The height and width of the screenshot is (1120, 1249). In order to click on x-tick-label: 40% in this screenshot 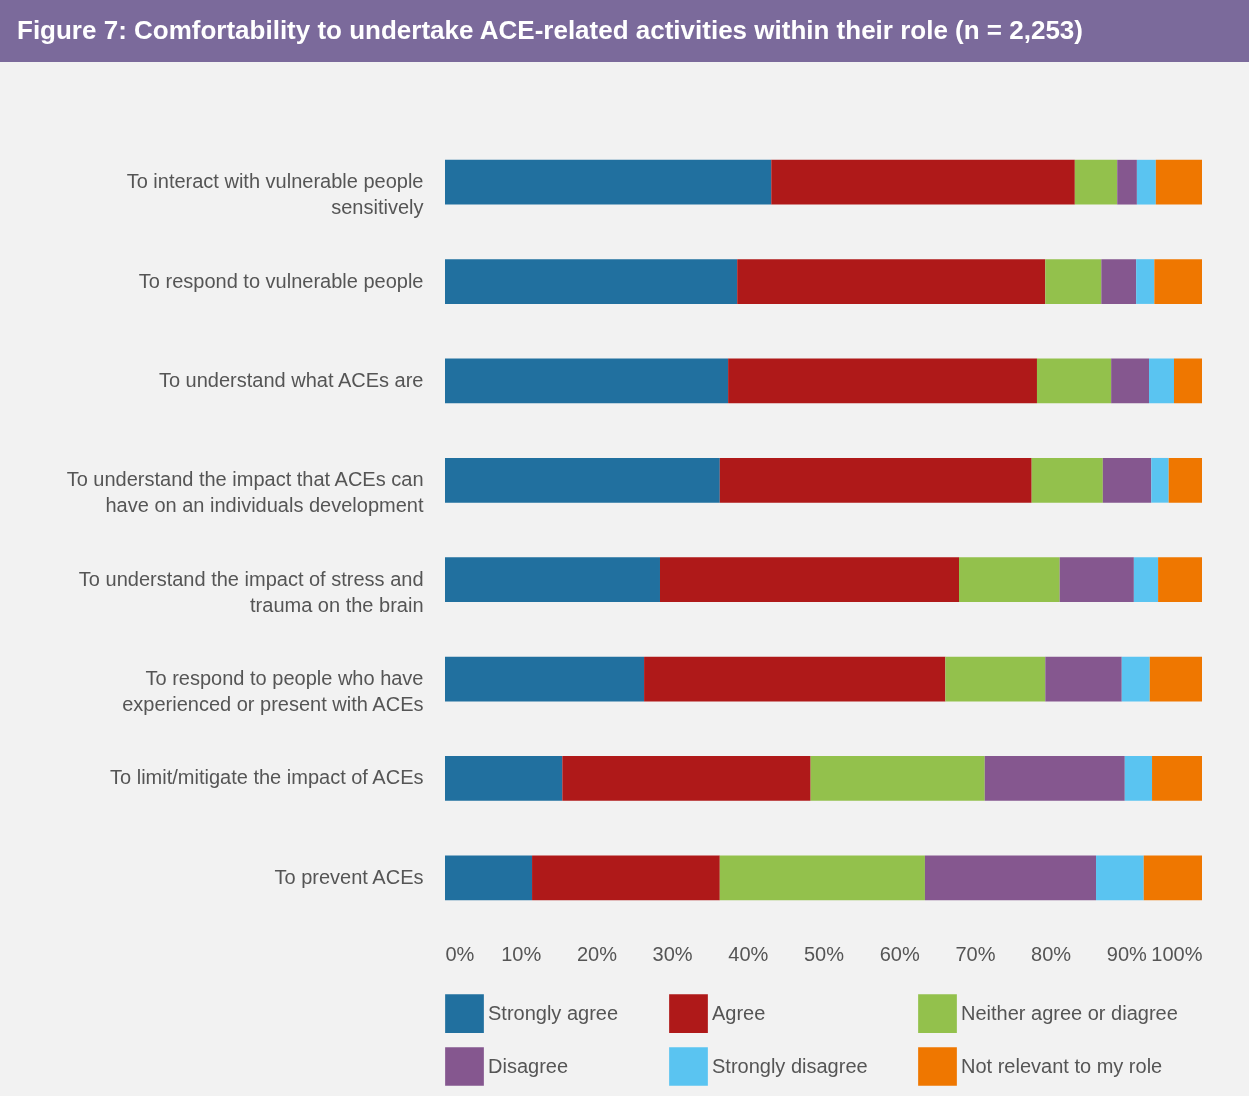, I will do `click(748, 953)`.